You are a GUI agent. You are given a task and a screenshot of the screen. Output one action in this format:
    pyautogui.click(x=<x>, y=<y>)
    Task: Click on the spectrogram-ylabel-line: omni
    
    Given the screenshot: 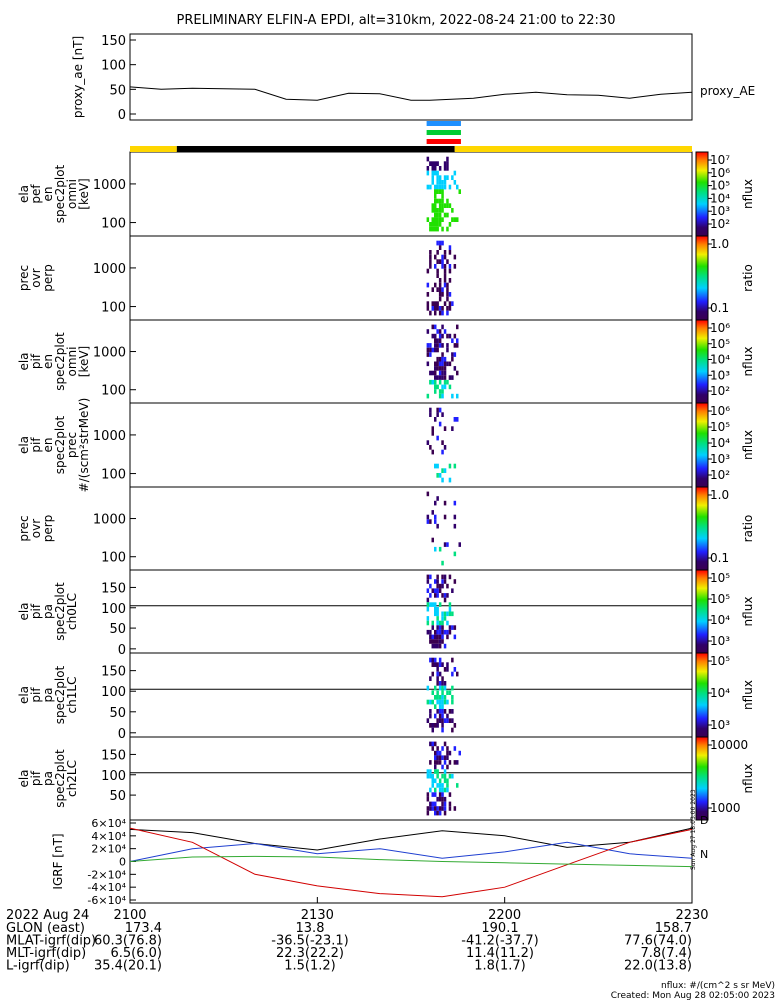 What is the action you would take?
    pyautogui.click(x=72, y=194)
    